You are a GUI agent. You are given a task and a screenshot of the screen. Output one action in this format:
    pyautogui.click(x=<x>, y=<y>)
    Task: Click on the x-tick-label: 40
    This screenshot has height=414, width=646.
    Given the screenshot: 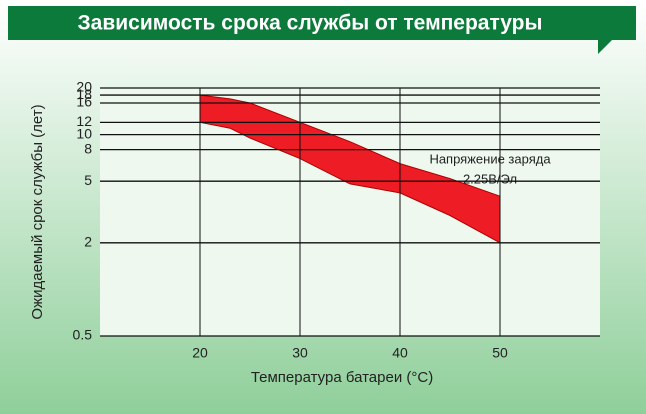 What is the action you would take?
    pyautogui.click(x=400, y=353)
    